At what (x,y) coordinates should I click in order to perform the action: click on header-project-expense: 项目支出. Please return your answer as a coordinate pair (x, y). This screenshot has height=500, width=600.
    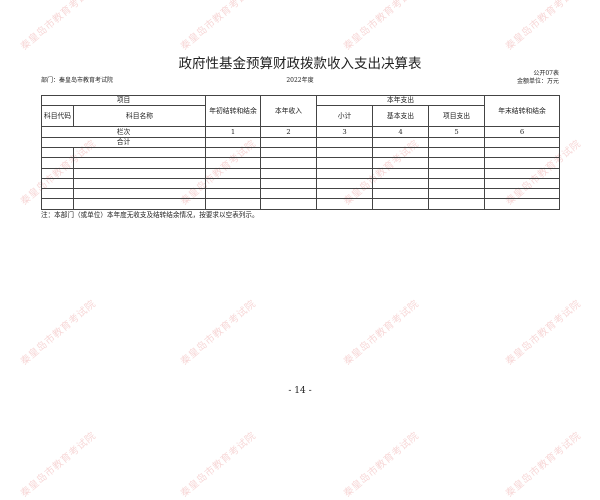
    Looking at the image, I should click on (456, 116).